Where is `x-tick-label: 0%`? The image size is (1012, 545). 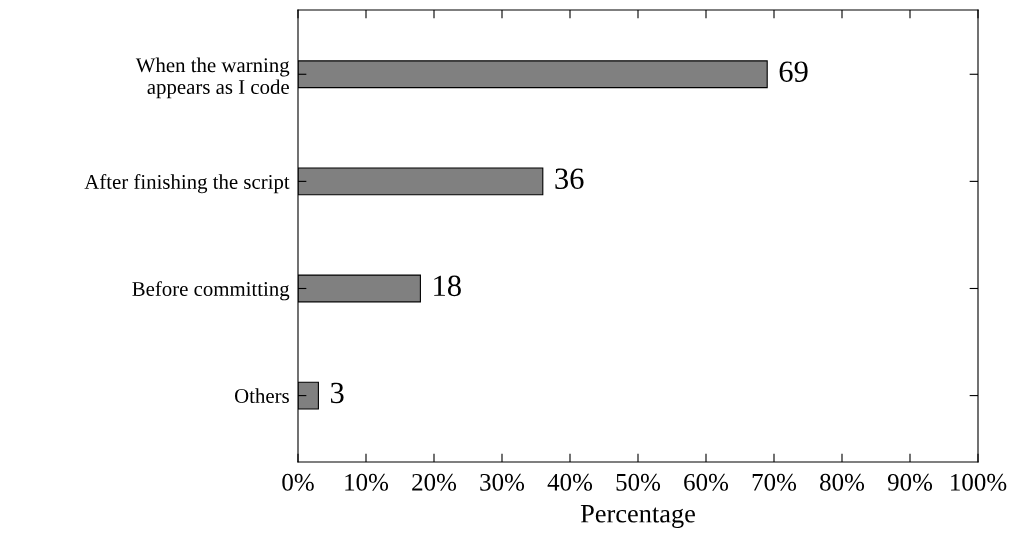 x-tick-label: 0% is located at coordinates (298, 482).